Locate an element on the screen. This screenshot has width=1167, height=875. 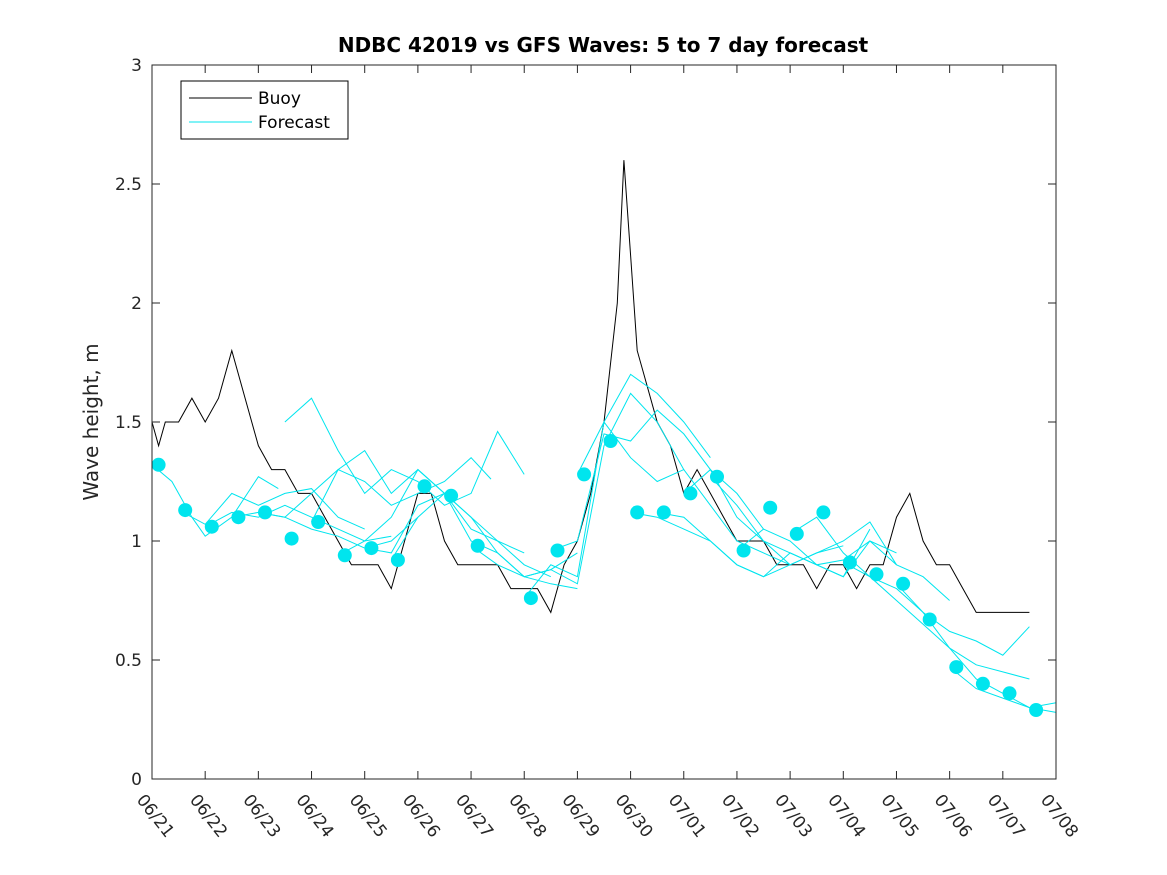
y-tick-label: 2.5 is located at coordinates (128, 185).